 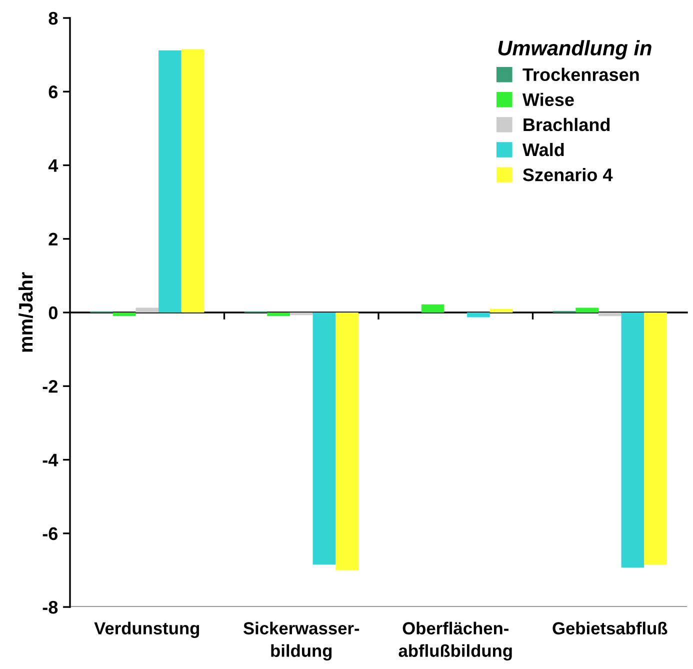 I want to click on legend-label: Szenario 4, so click(x=567, y=175).